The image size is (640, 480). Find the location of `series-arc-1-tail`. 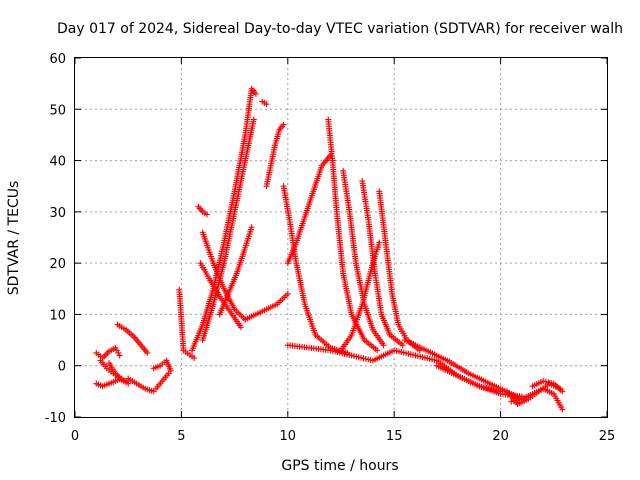

series-arc-1-tail is located at coordinates (264, 103).